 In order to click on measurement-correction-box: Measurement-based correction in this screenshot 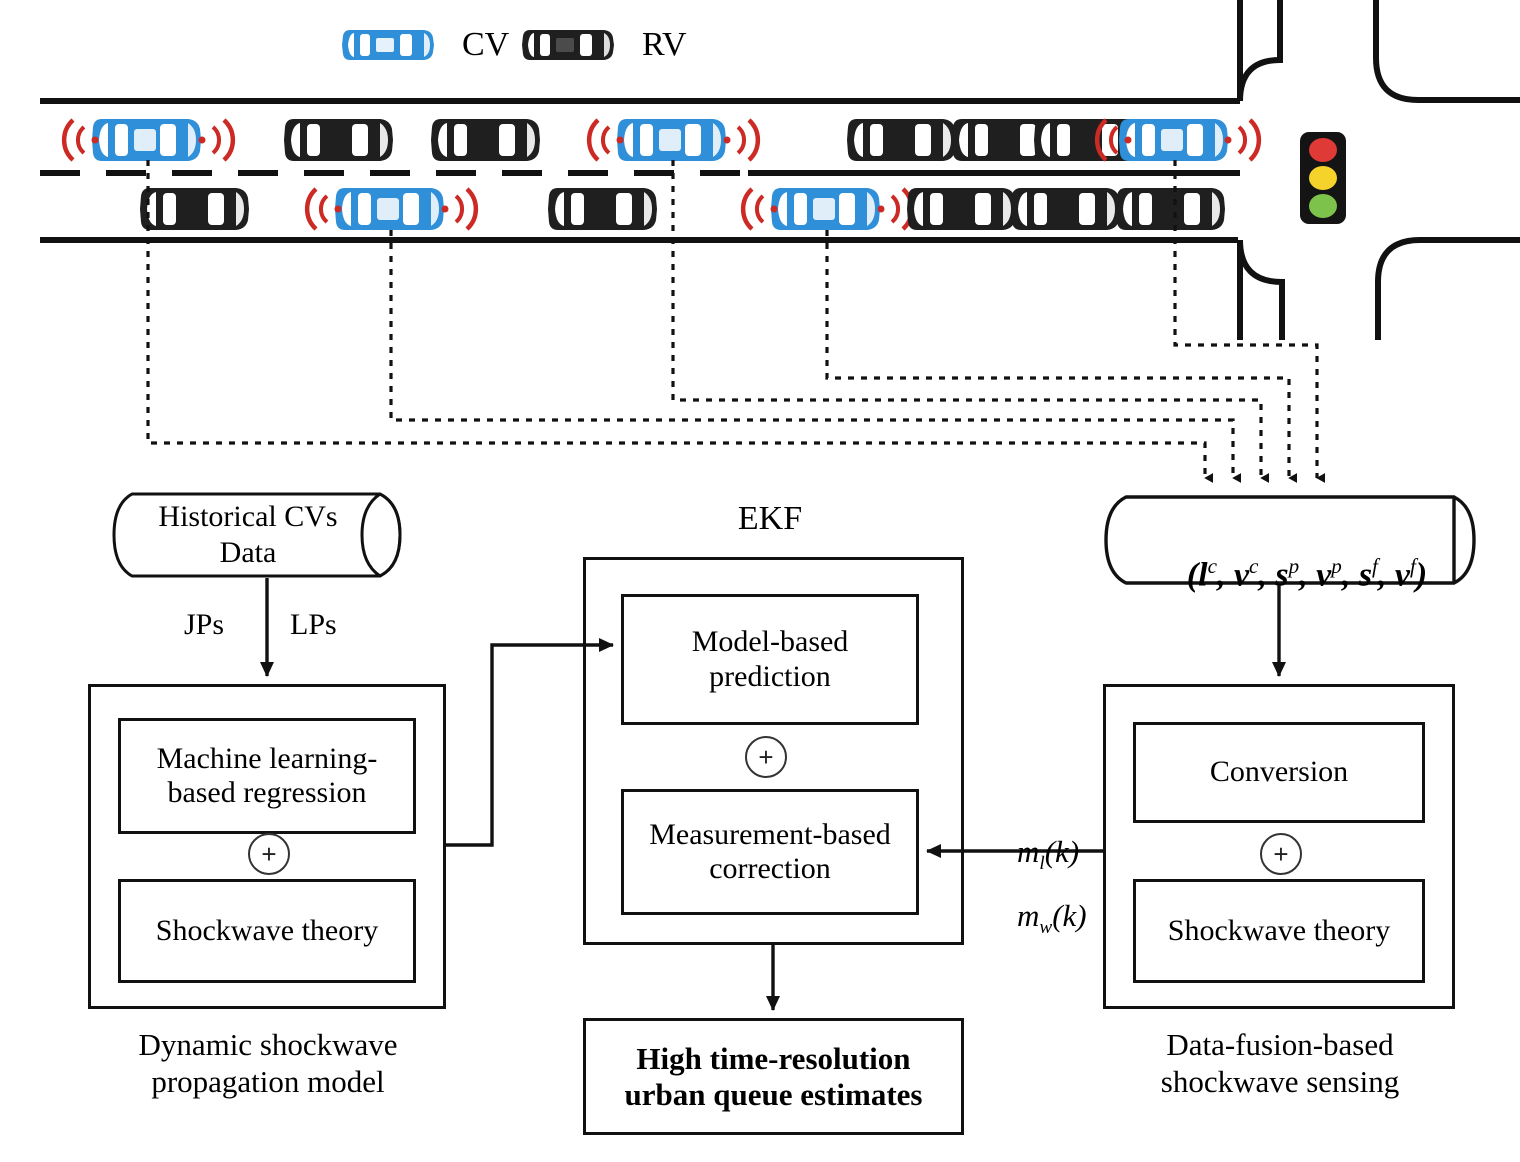, I will do `click(770, 852)`.